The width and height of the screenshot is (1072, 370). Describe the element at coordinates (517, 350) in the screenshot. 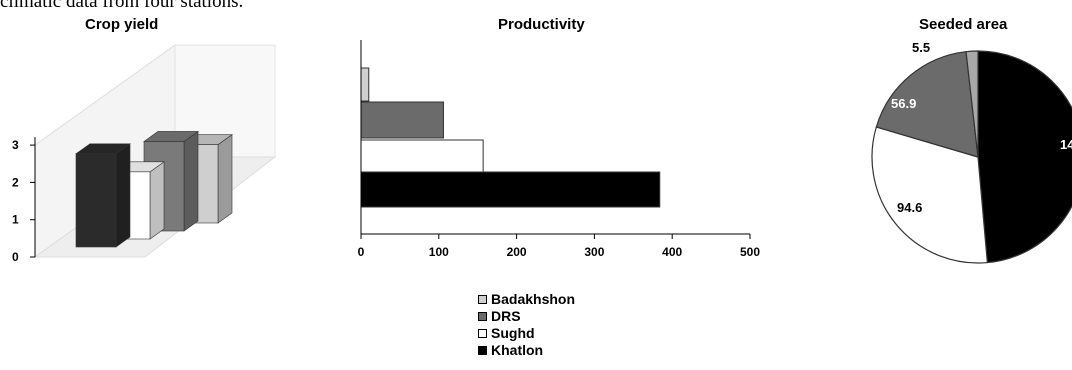

I see `legend-label: Khatlon` at that location.